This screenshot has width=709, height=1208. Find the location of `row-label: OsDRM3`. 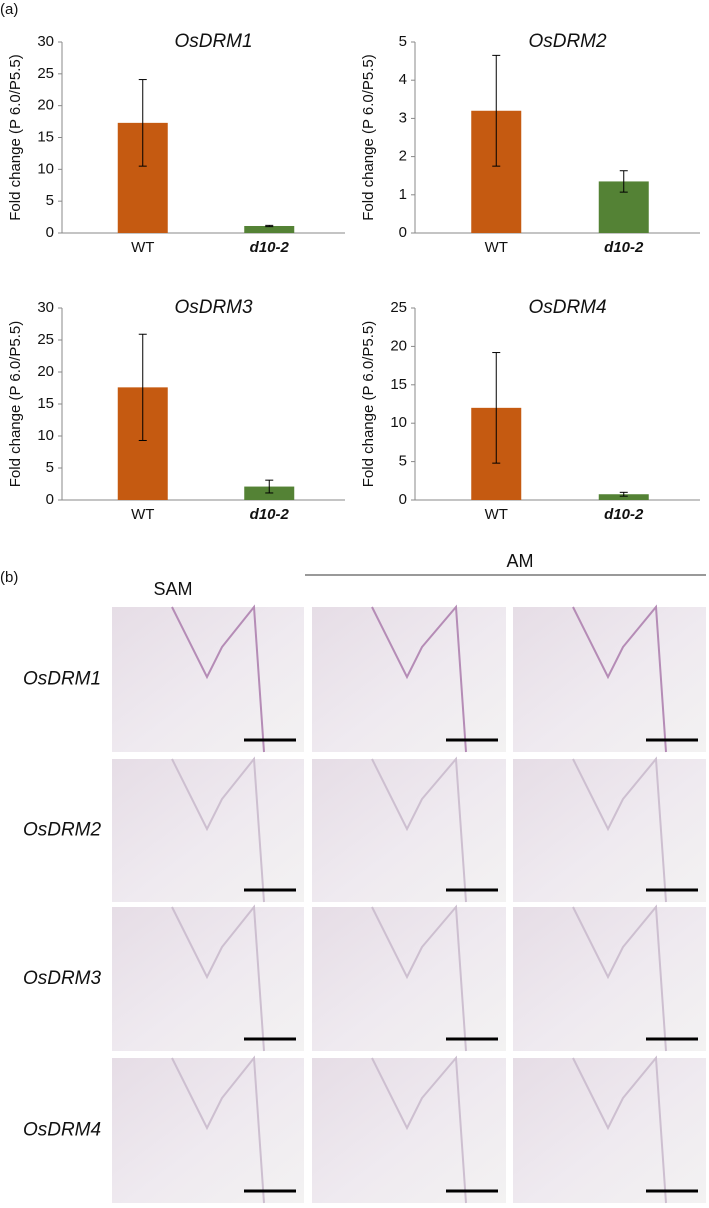

row-label: OsDRM3 is located at coordinates (62, 978).